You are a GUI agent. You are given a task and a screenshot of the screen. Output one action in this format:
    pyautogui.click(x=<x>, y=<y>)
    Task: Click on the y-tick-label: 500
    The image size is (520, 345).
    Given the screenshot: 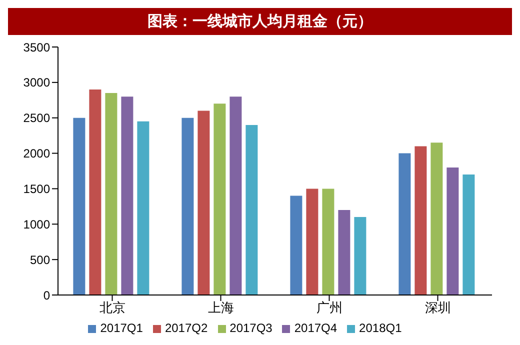 What is the action you would take?
    pyautogui.click(x=40, y=259)
    